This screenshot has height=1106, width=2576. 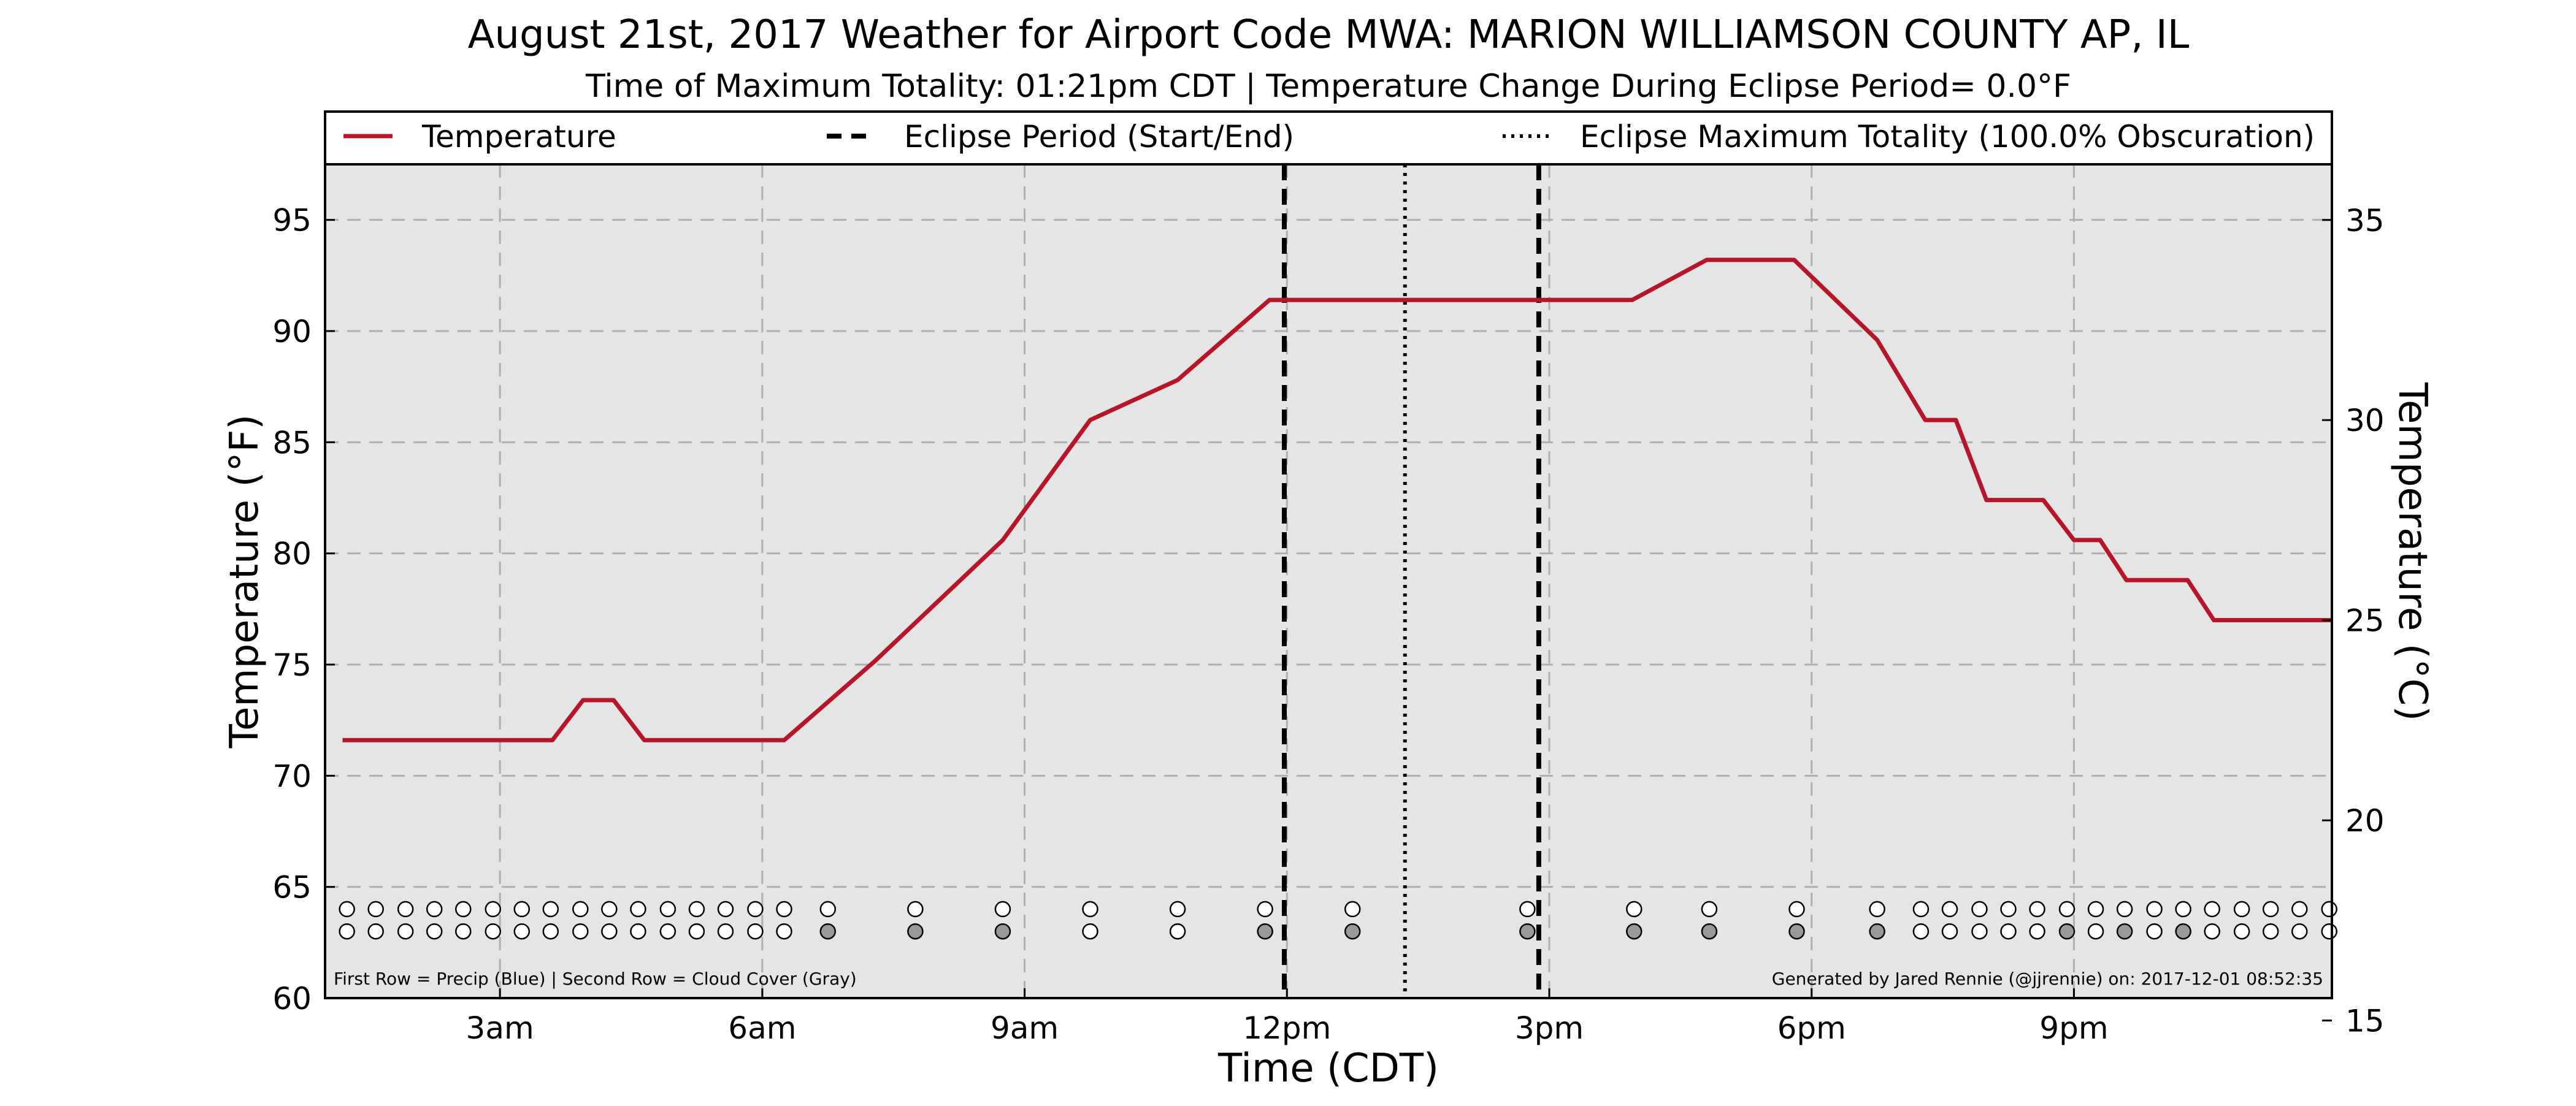 What do you see at coordinates (1338, 920) in the screenshot?
I see `precip-cloud-rows` at bounding box center [1338, 920].